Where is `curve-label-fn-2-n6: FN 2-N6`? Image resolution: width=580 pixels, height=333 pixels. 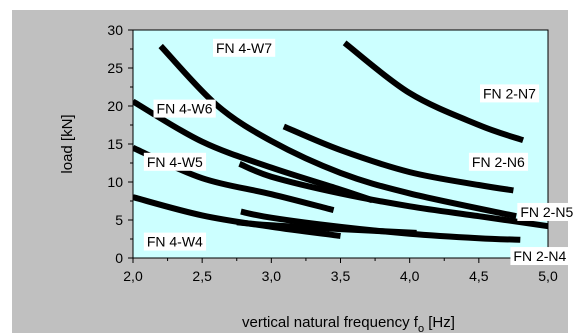 curve-label-fn-2-n6: FN 2-N6 is located at coordinates (498, 161).